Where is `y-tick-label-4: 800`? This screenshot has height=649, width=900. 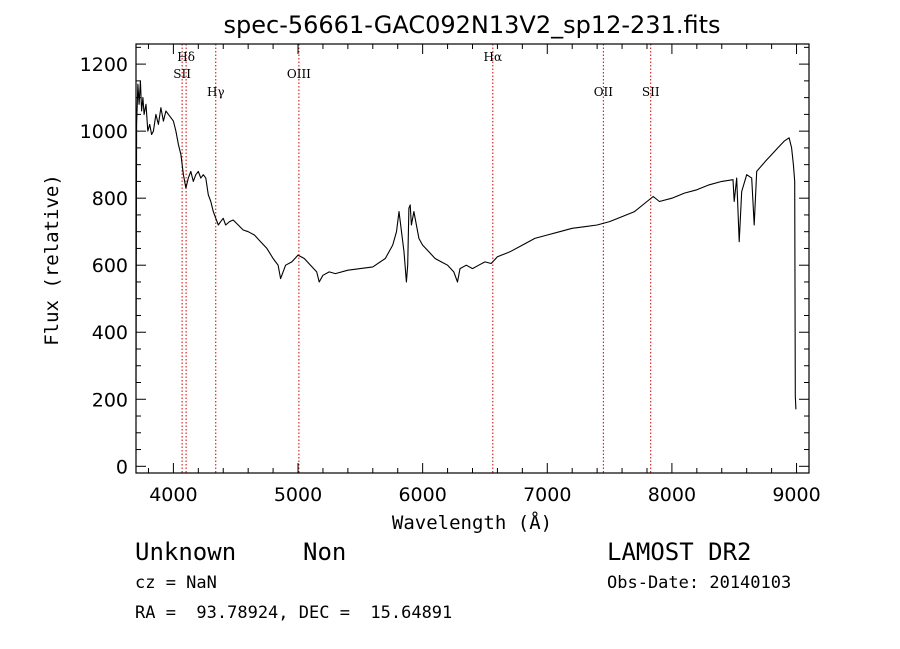 y-tick-label-4: 800 is located at coordinates (110, 199).